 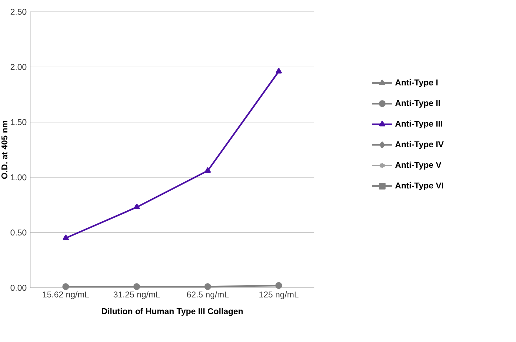 What do you see at coordinates (19, 177) in the screenshot?
I see `y-tick-label: 1.00` at bounding box center [19, 177].